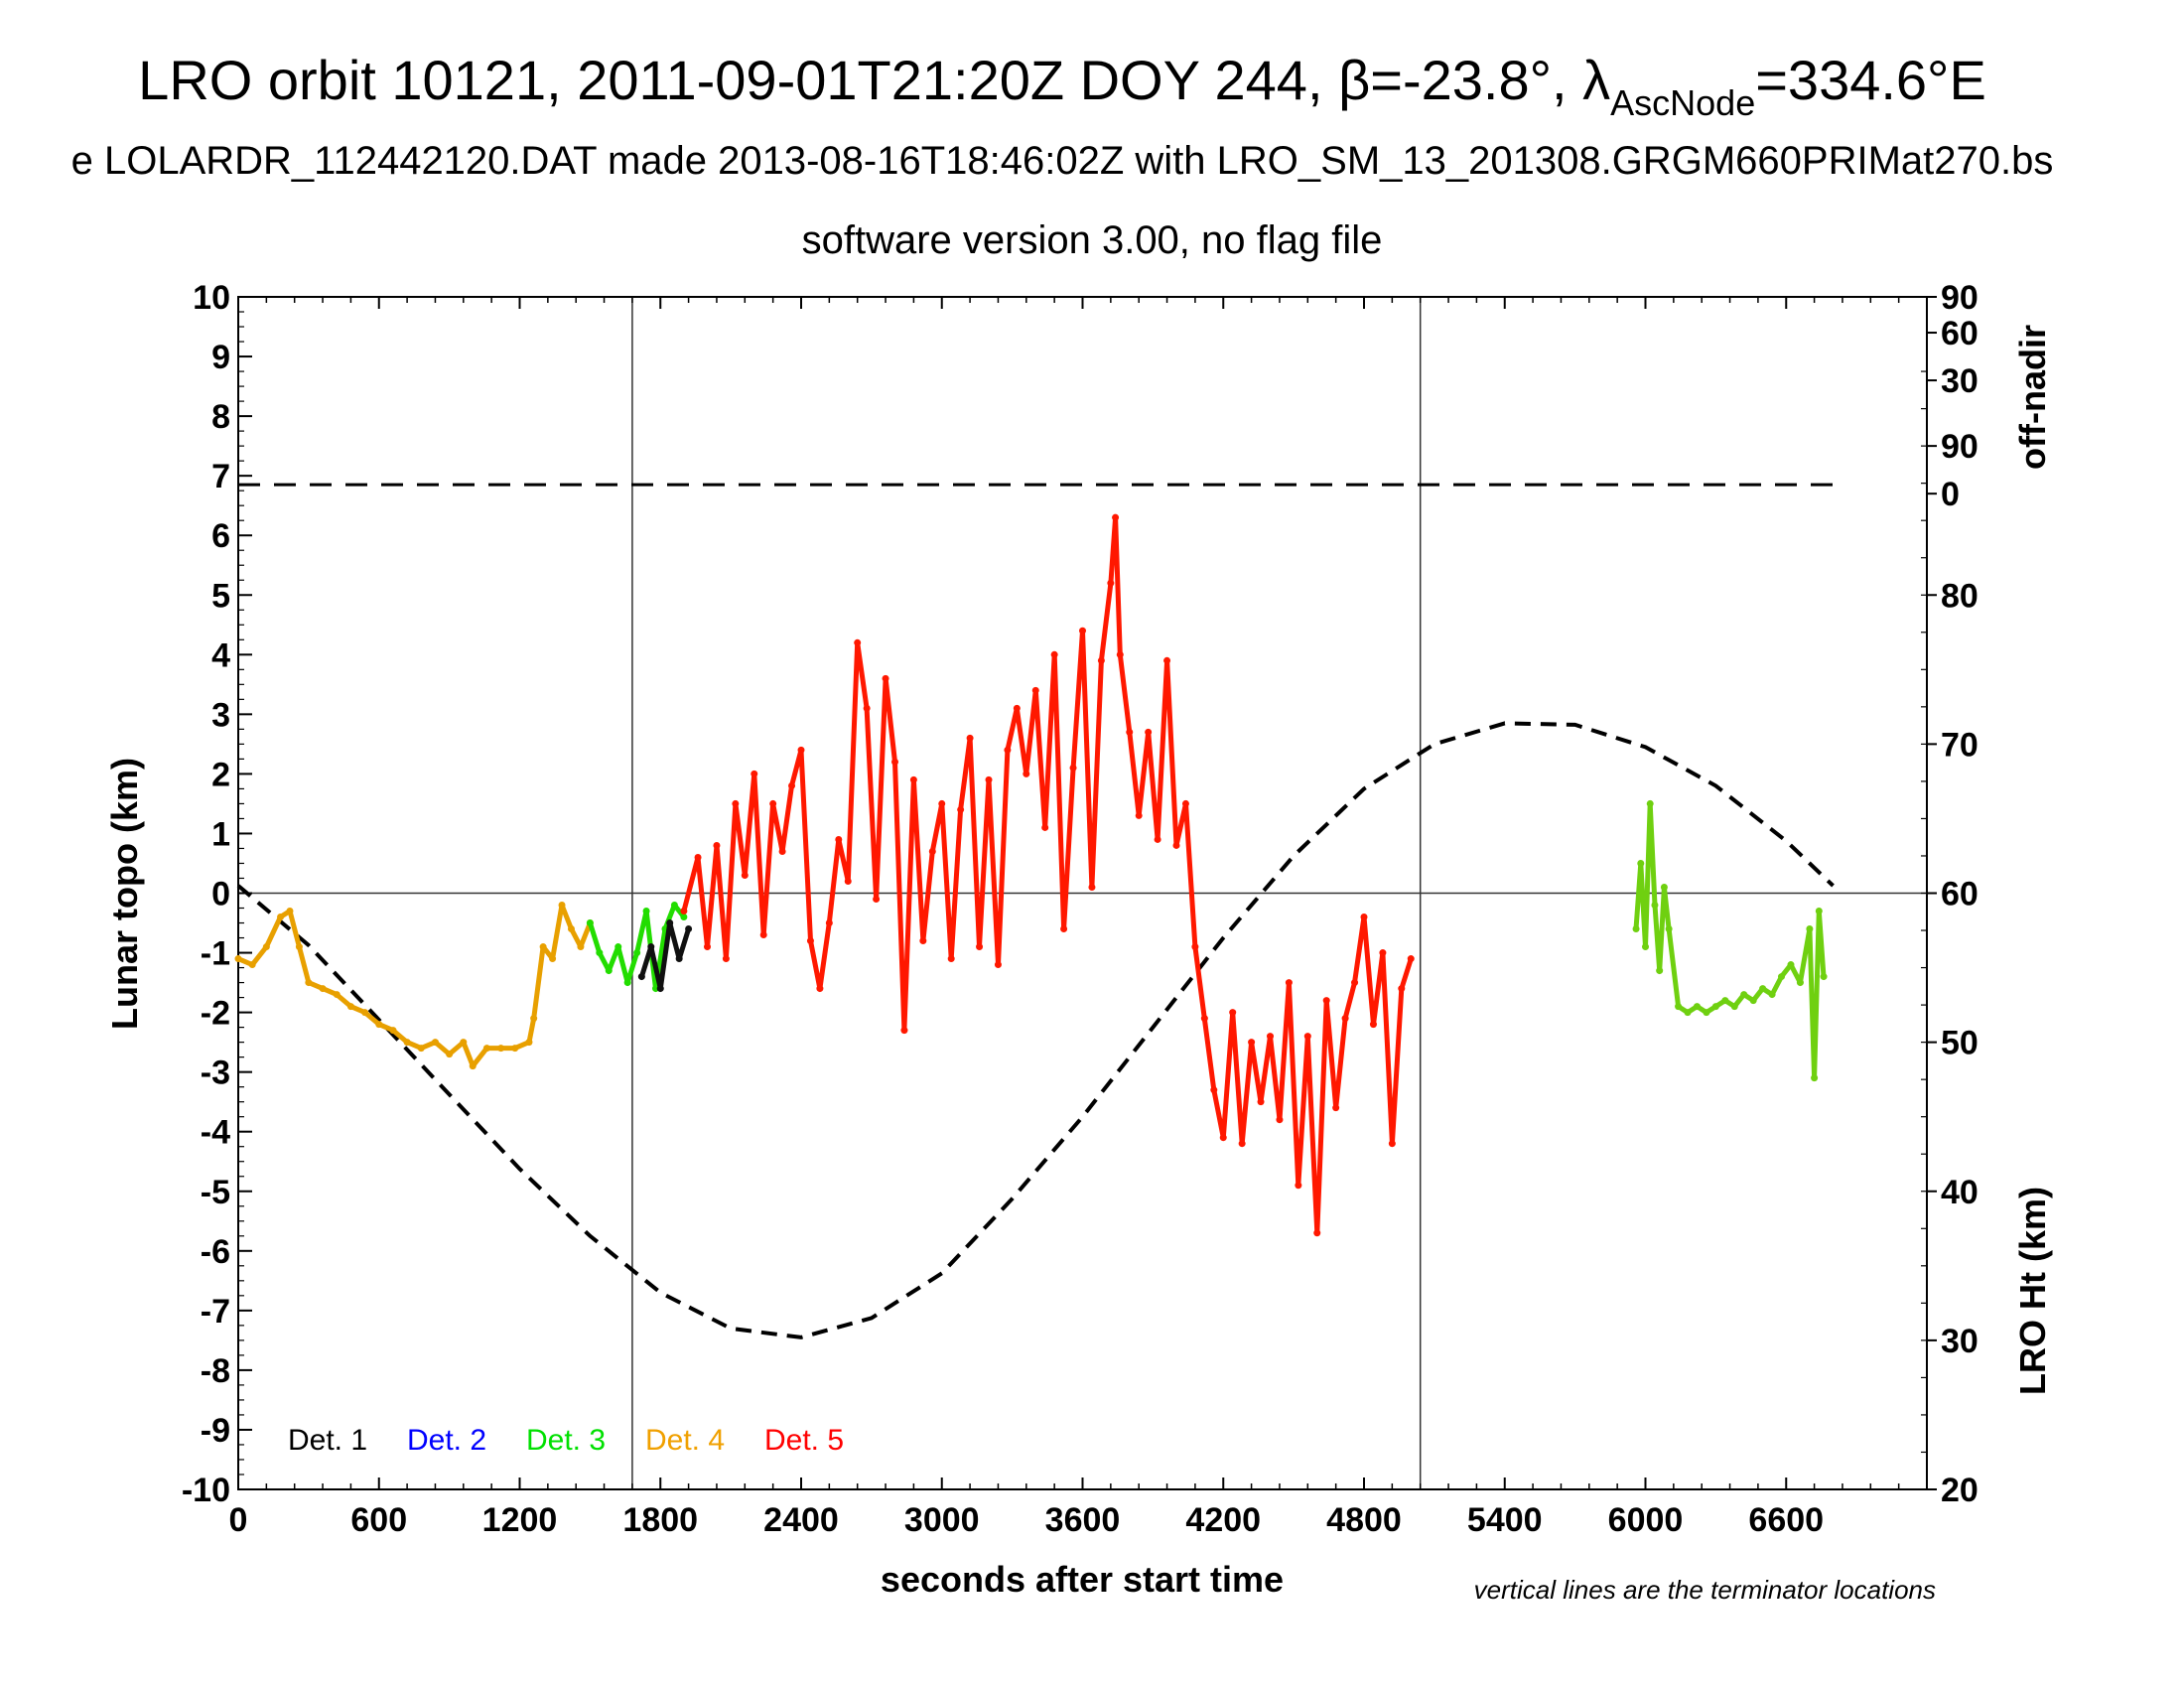  What do you see at coordinates (1786, 1520) in the screenshot?
I see `x-tick-label: 6600` at bounding box center [1786, 1520].